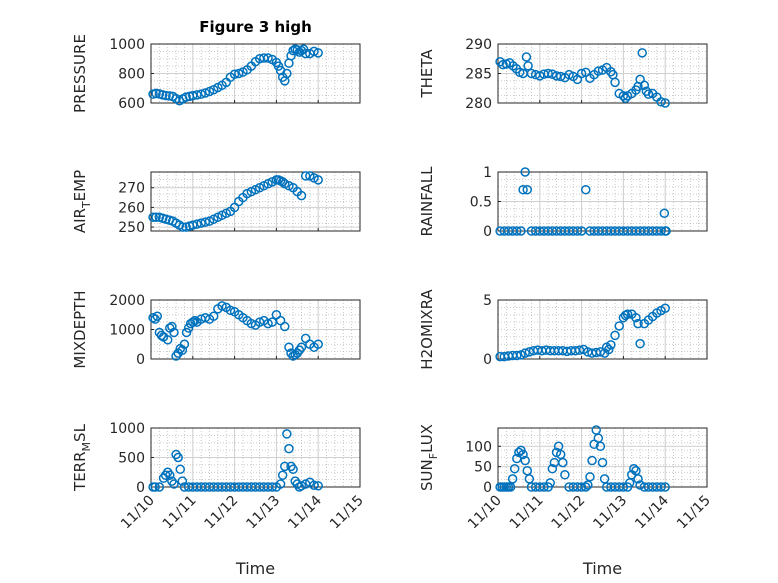 The image size is (778, 583). Describe the element at coordinates (347, 513) in the screenshot. I see `x-tick-label: 11/15` at that location.